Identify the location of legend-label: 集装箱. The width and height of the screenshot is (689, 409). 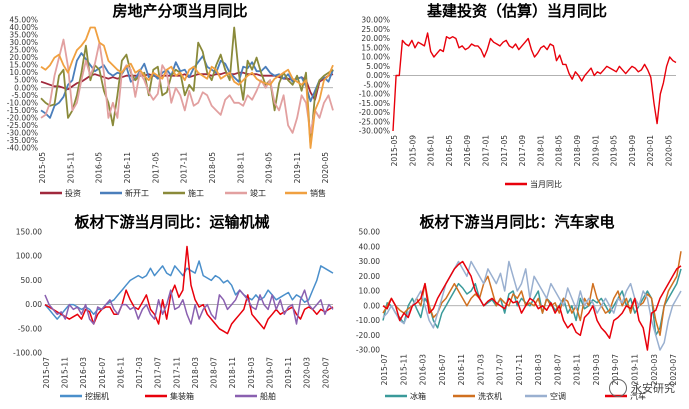
(182, 396).